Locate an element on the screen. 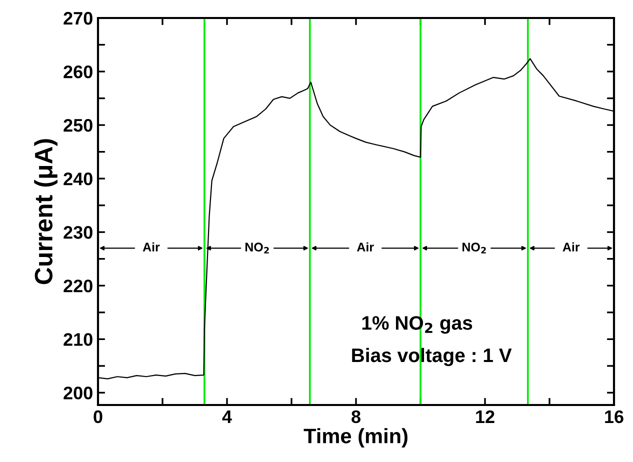  y-axis-title: Current (μA) is located at coordinates (46, 211).